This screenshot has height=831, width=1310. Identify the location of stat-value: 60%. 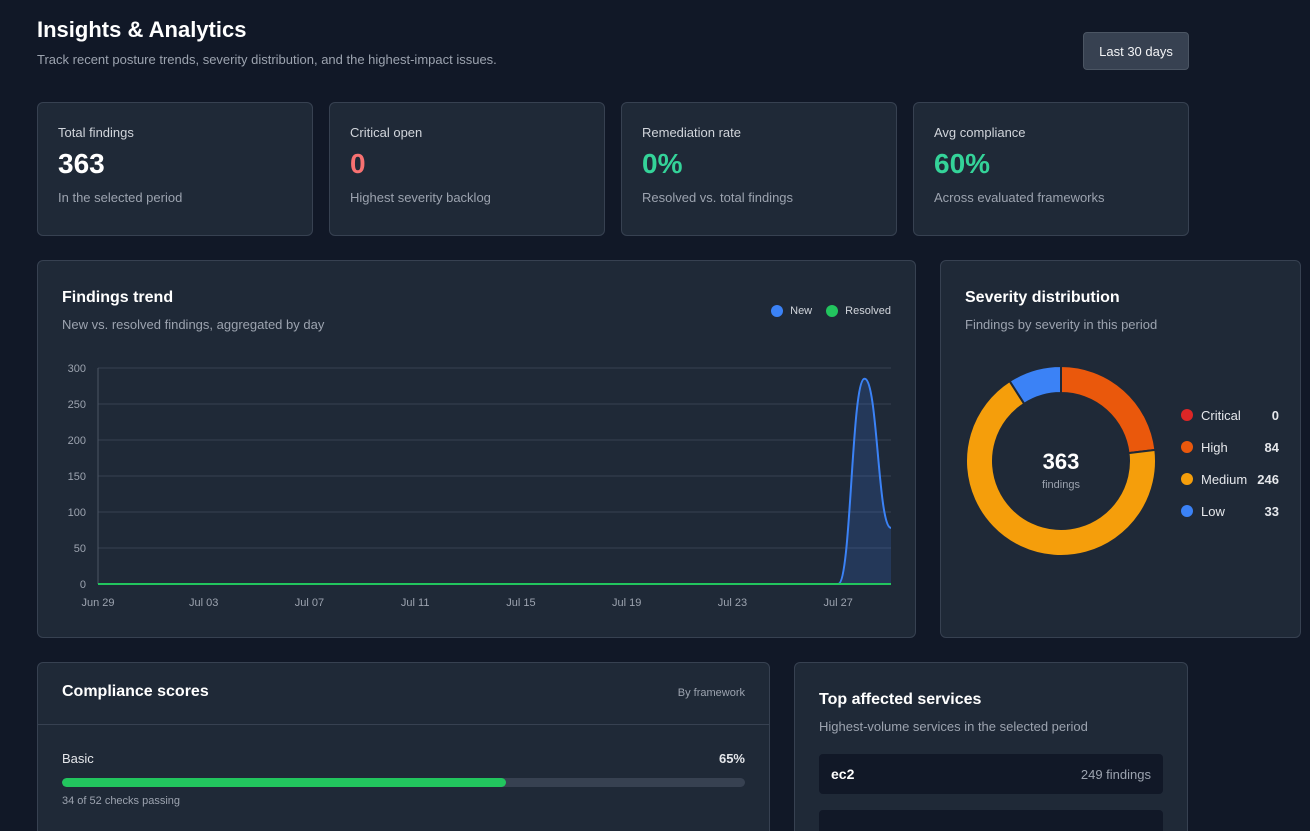
(962, 163).